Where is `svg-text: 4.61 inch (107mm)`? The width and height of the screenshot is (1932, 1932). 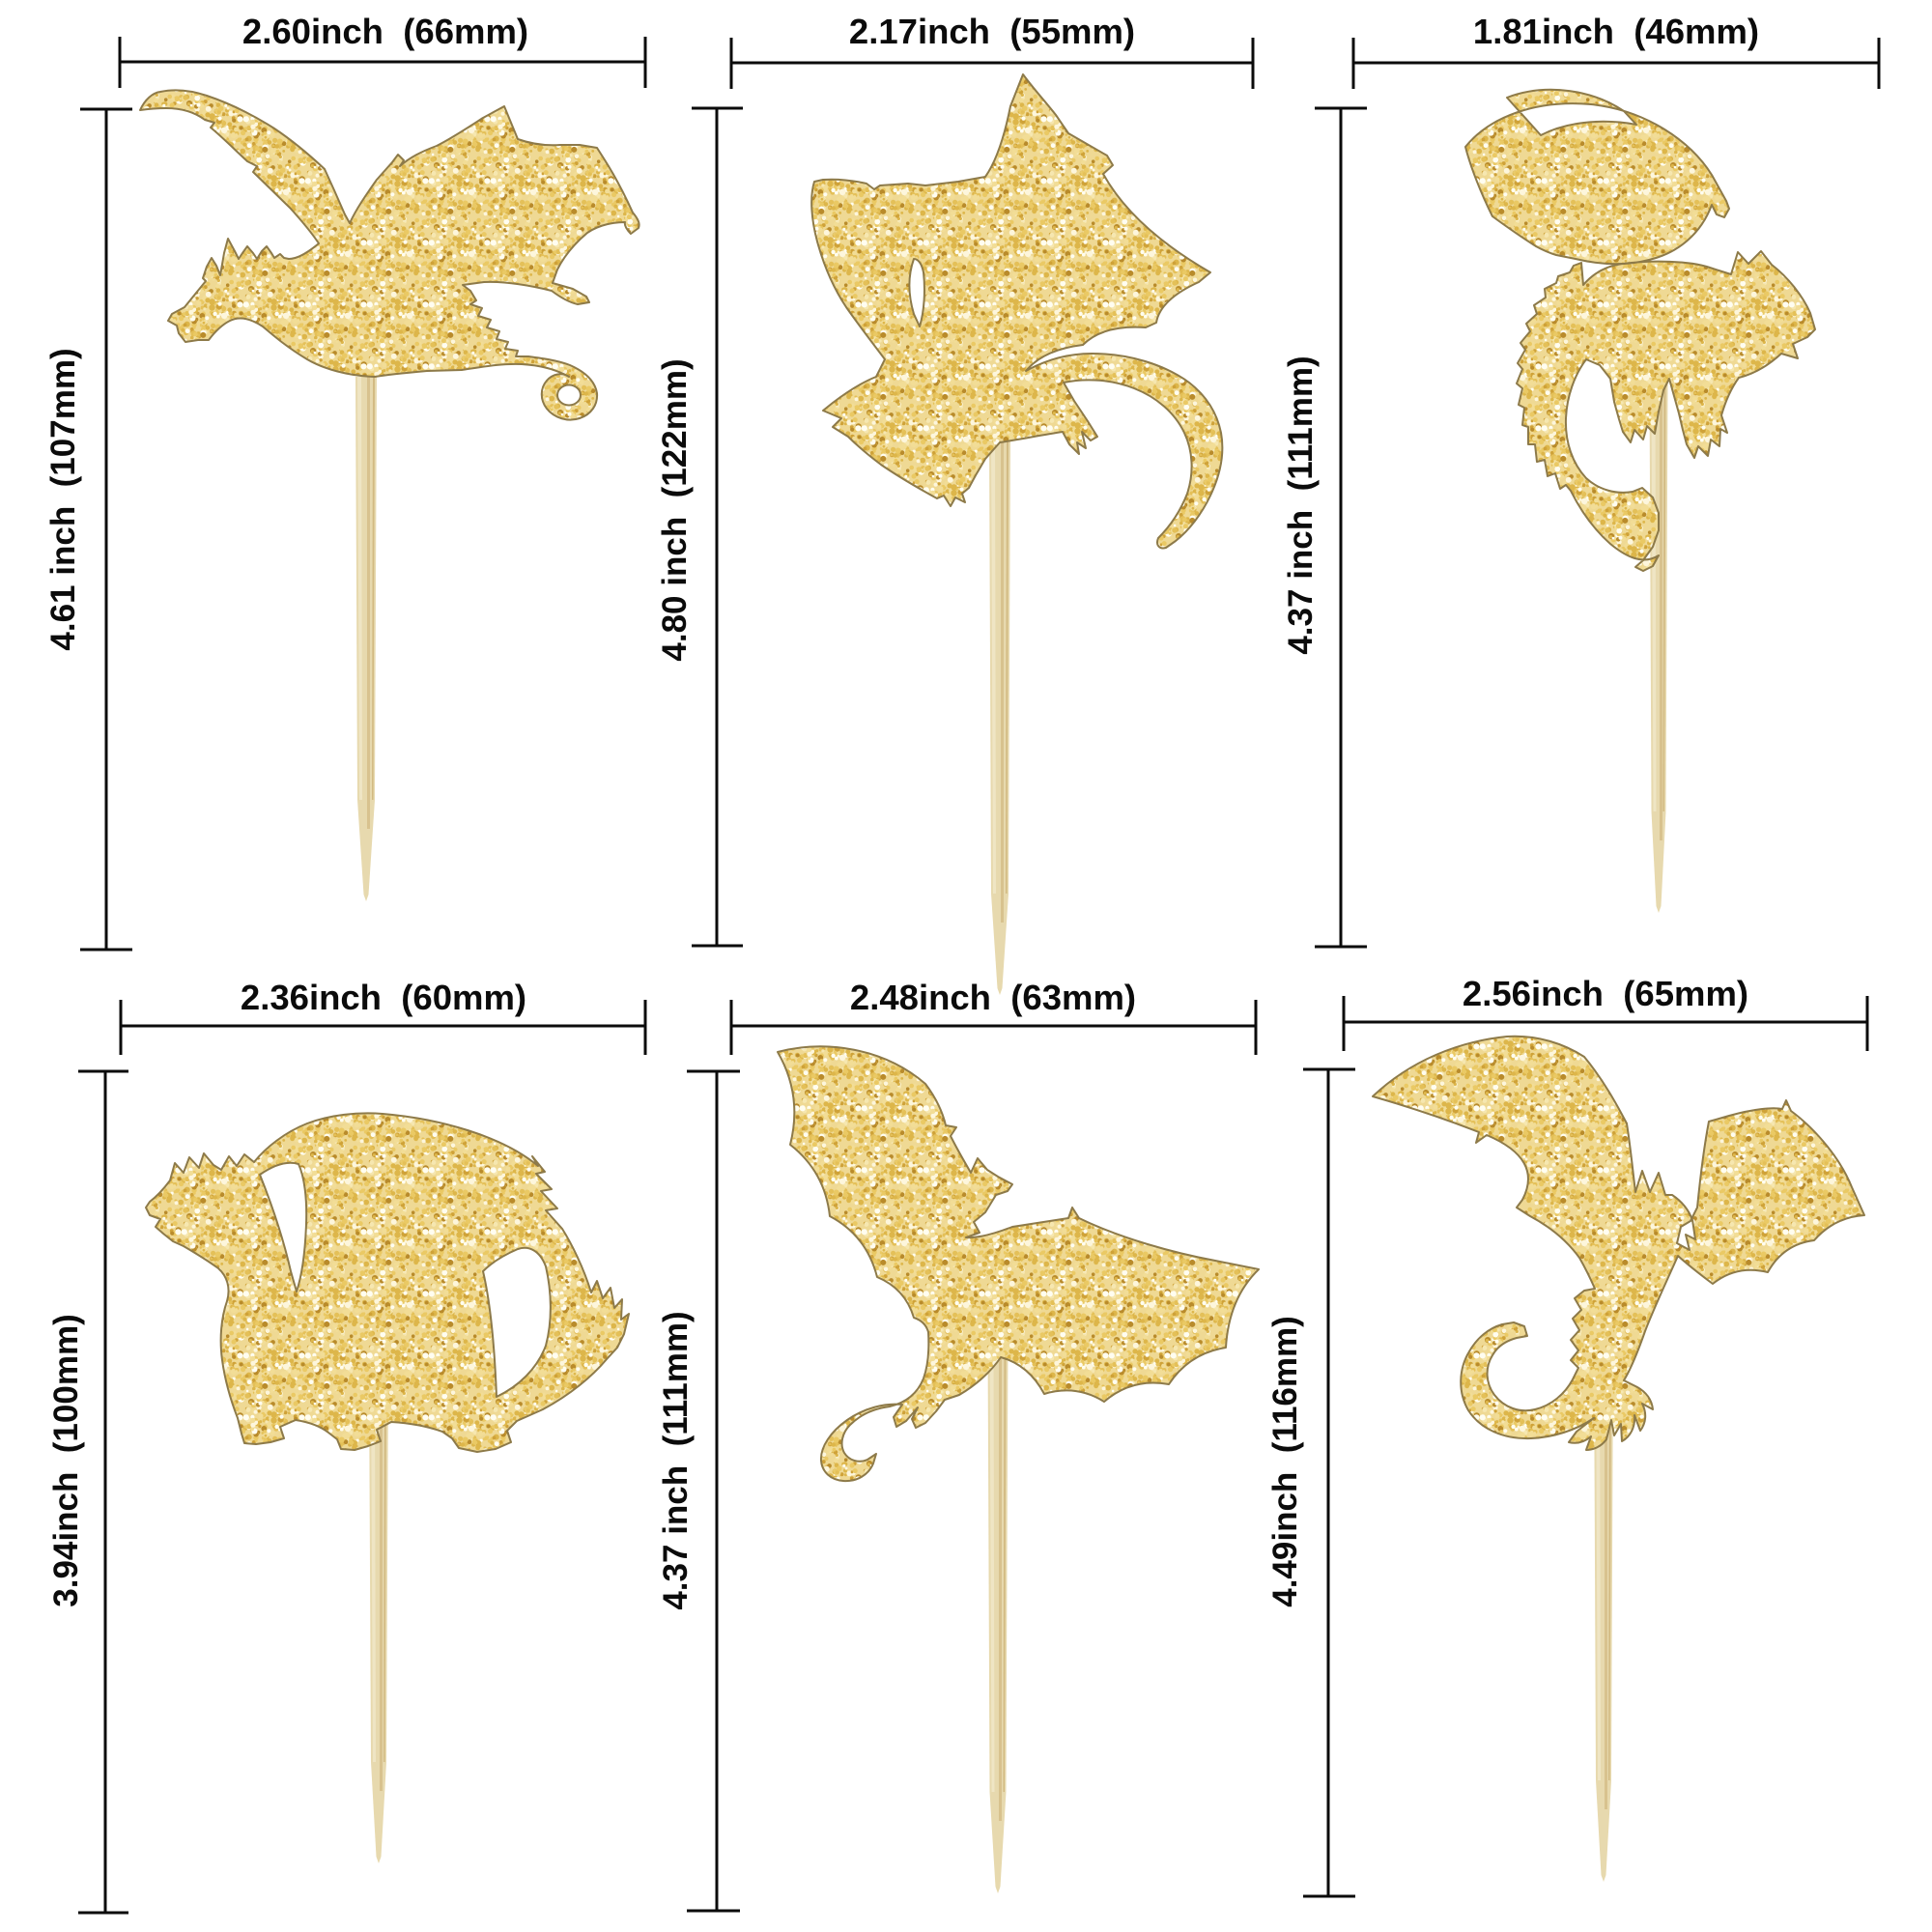 svg-text: 4.61 inch (107mm) is located at coordinates (63, 499).